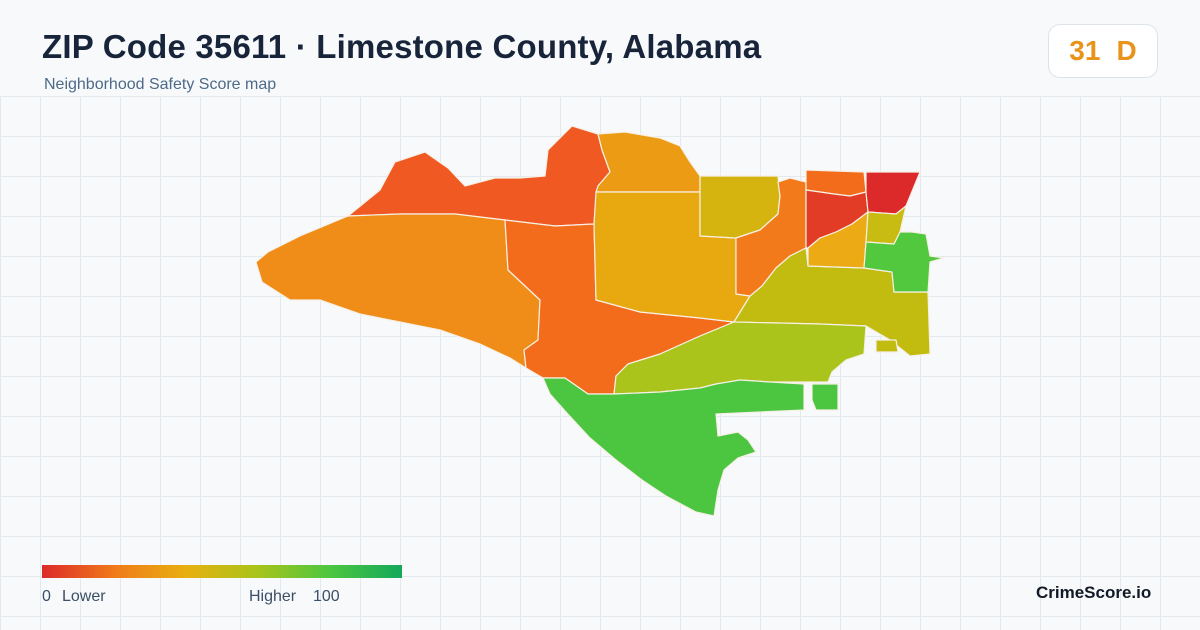  Describe the element at coordinates (1103, 51) in the screenshot. I see `score-badge: 31 D` at that location.